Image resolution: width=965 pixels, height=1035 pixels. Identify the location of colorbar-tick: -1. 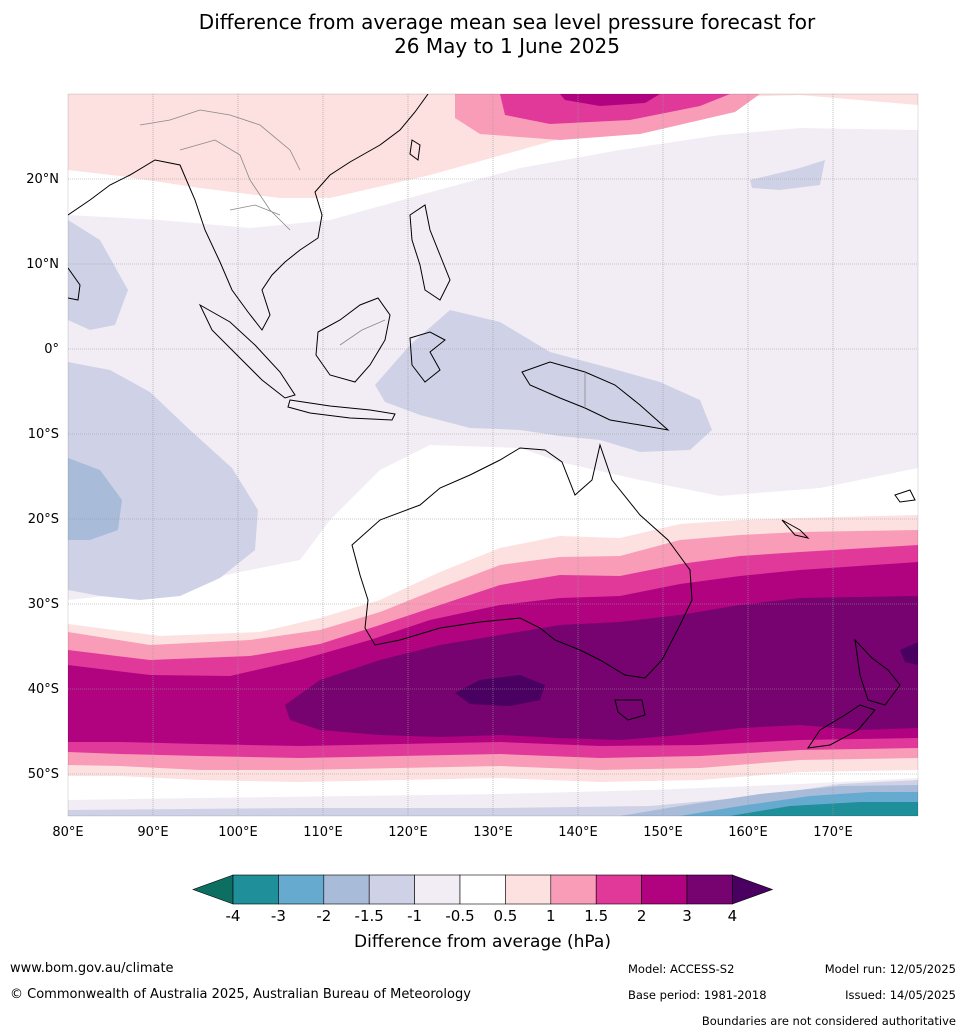
(414, 916).